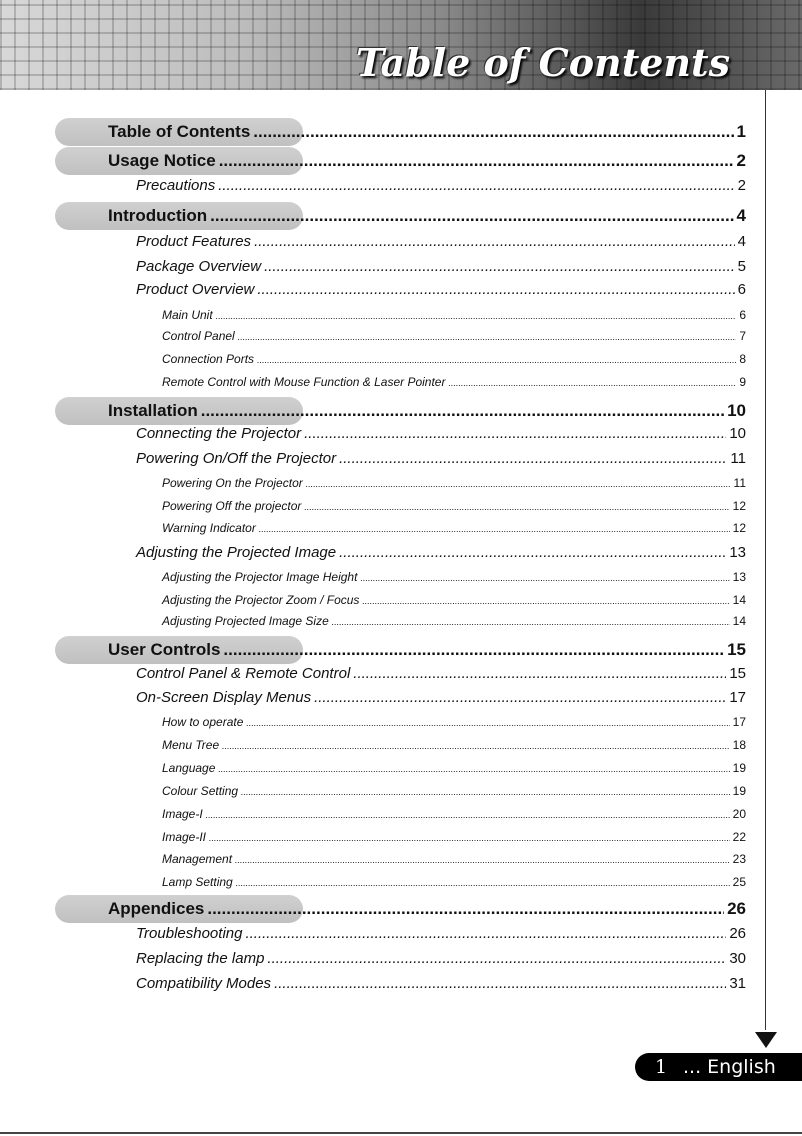 This screenshot has height=1136, width=802. What do you see at coordinates (742, 335) in the screenshot?
I see `toc-entry-page: 7` at bounding box center [742, 335].